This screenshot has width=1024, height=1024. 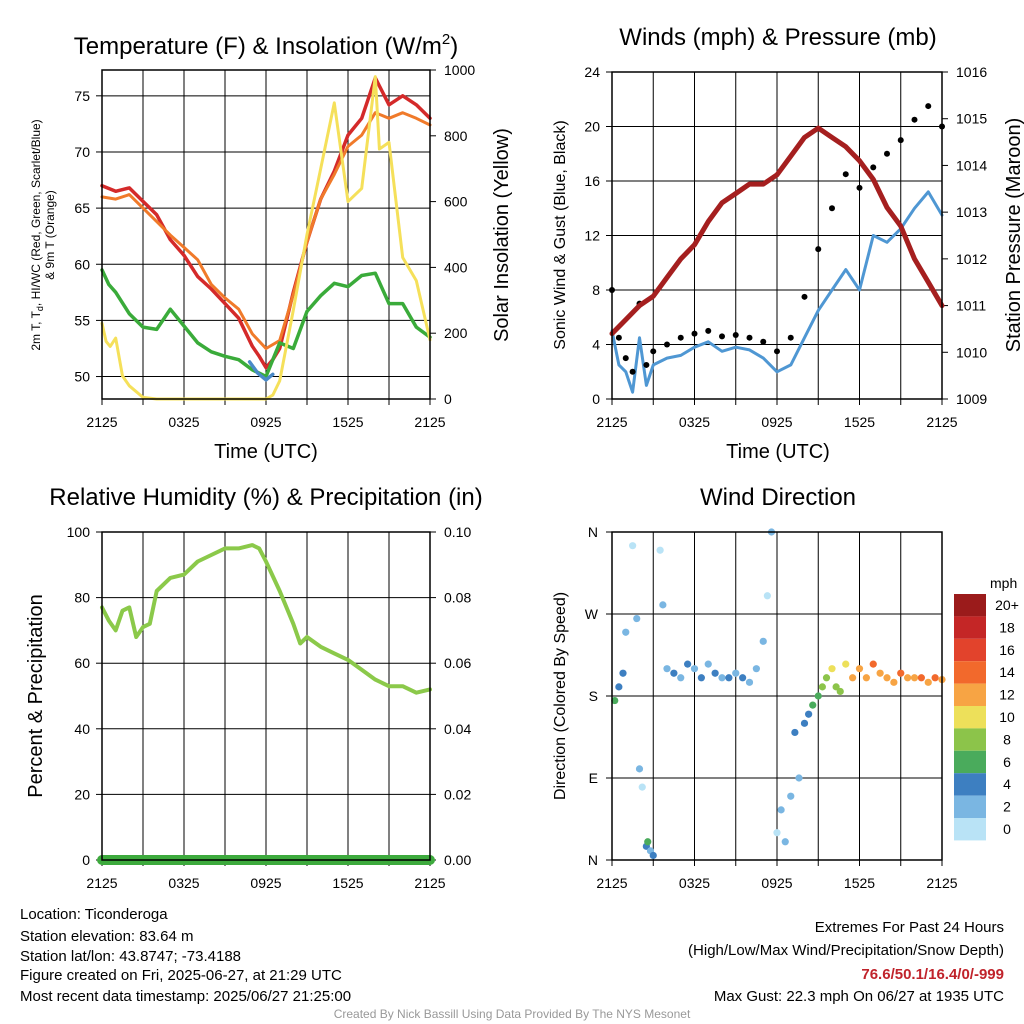 What do you see at coordinates (82, 320) in the screenshot?
I see `y-tick-label: 55` at bounding box center [82, 320].